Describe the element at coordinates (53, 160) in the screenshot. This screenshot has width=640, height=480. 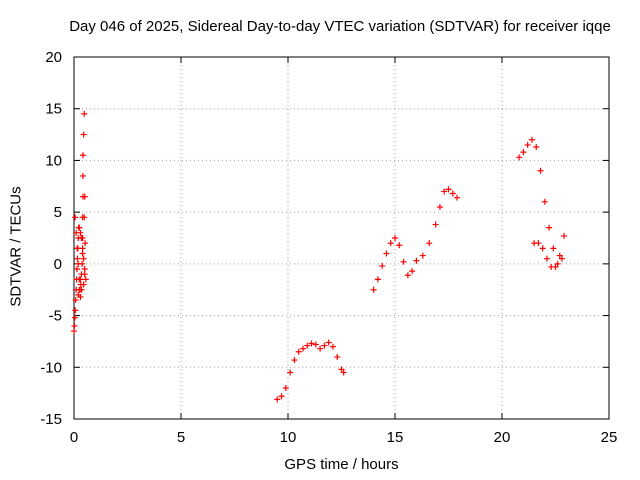
I see `y-tick-label: 10` at that location.